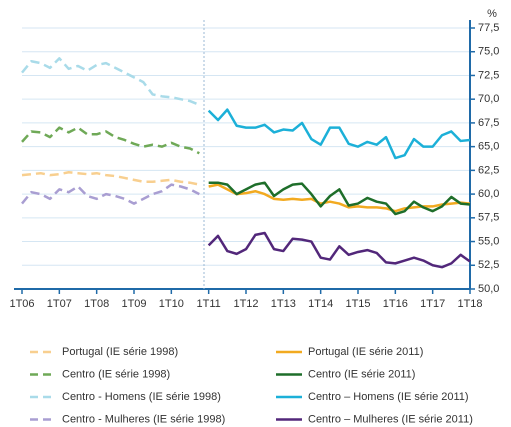  I want to click on x-tick-label: 1T06, so click(21, 304).